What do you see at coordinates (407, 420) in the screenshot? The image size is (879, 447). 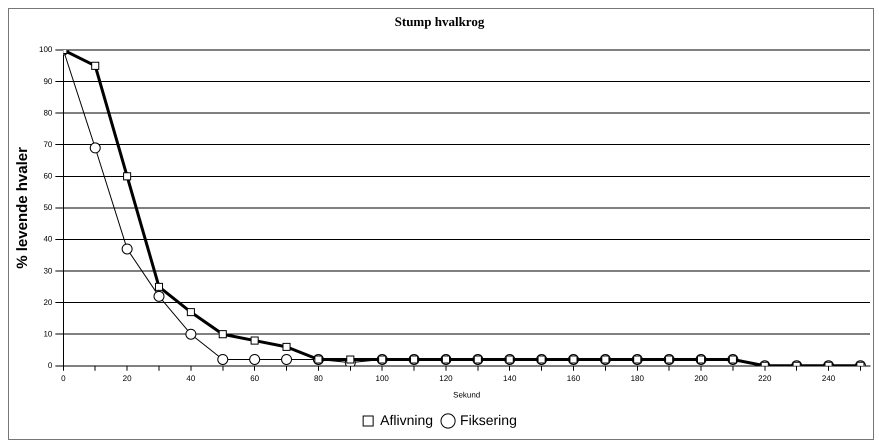 I see `legend-label: Aflivning` at bounding box center [407, 420].